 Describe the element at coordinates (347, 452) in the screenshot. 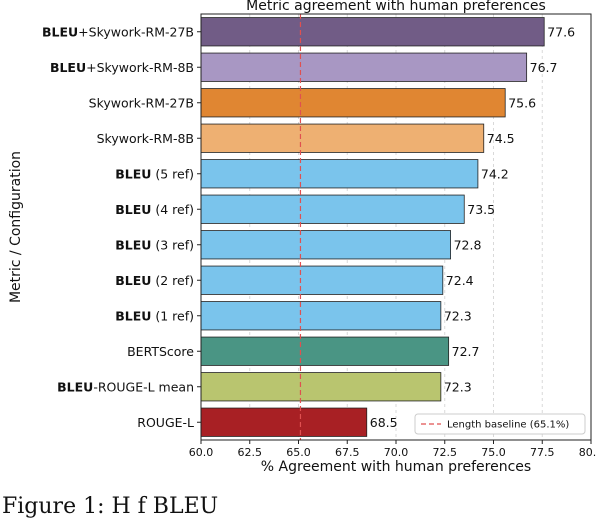

I see `x-tick-label: 67.5` at that location.